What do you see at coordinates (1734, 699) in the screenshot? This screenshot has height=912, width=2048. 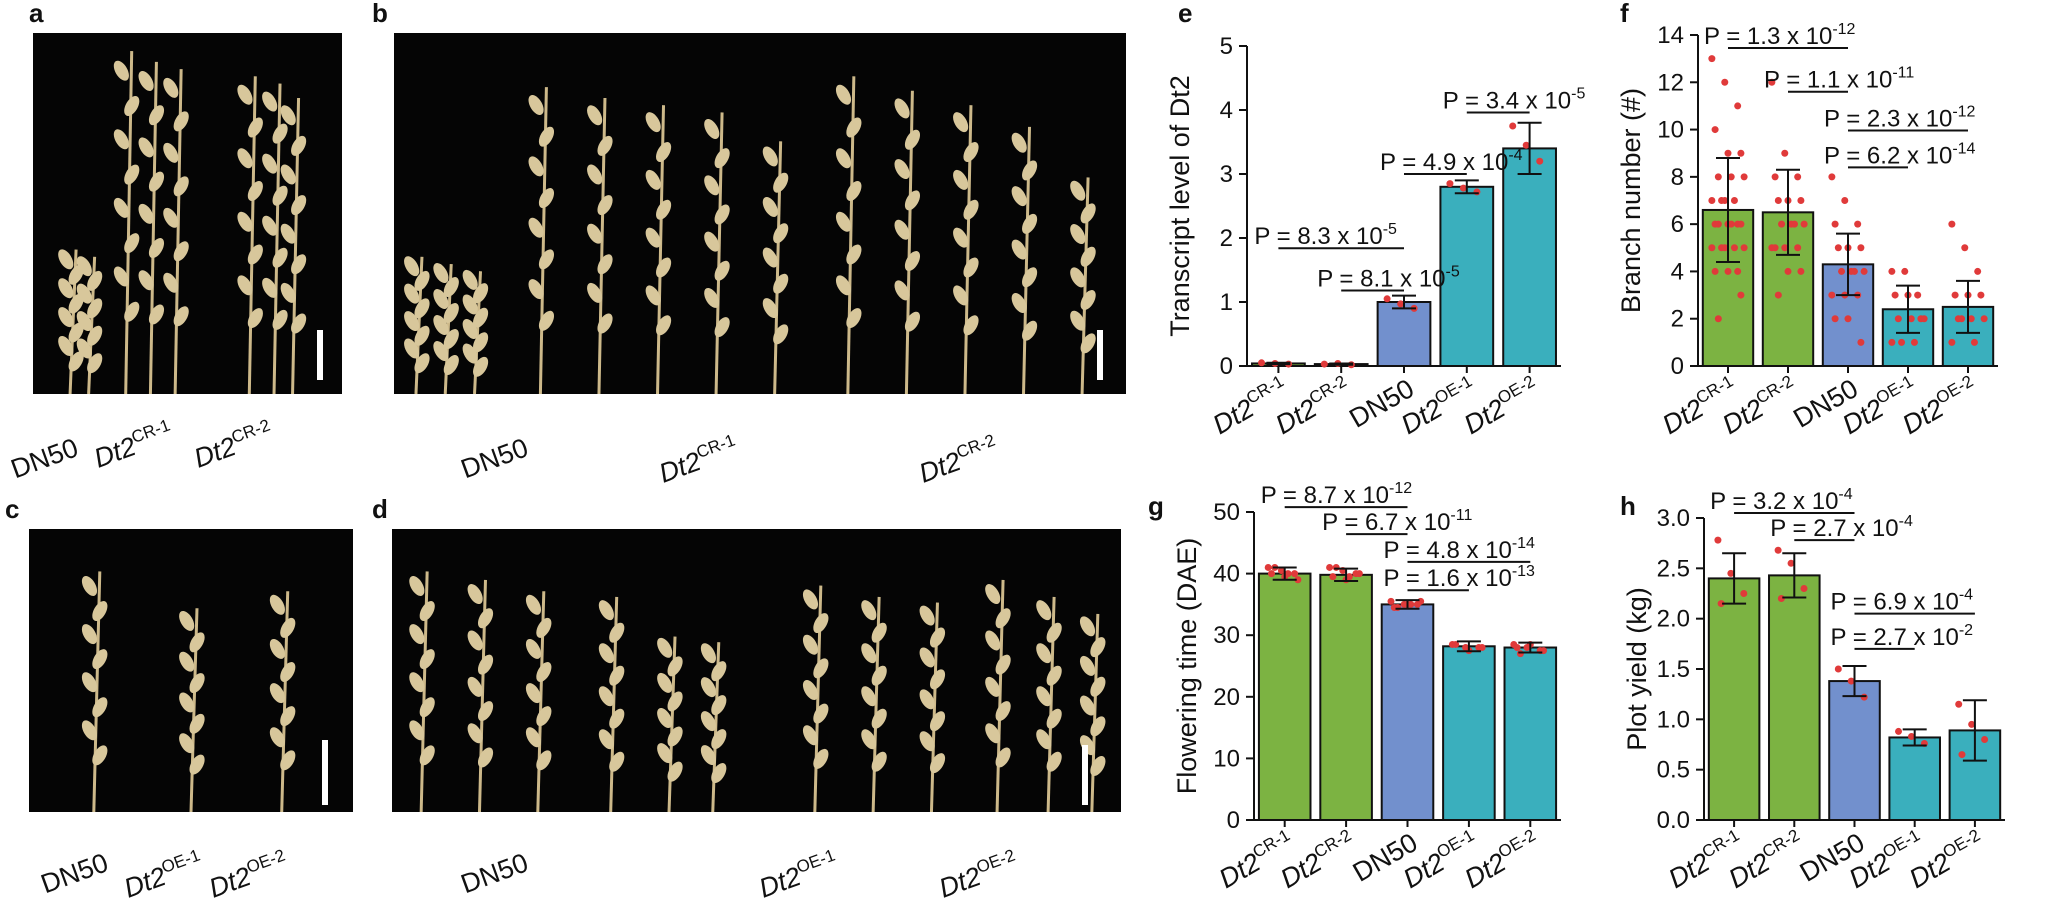 I see `bar` at bounding box center [1734, 699].